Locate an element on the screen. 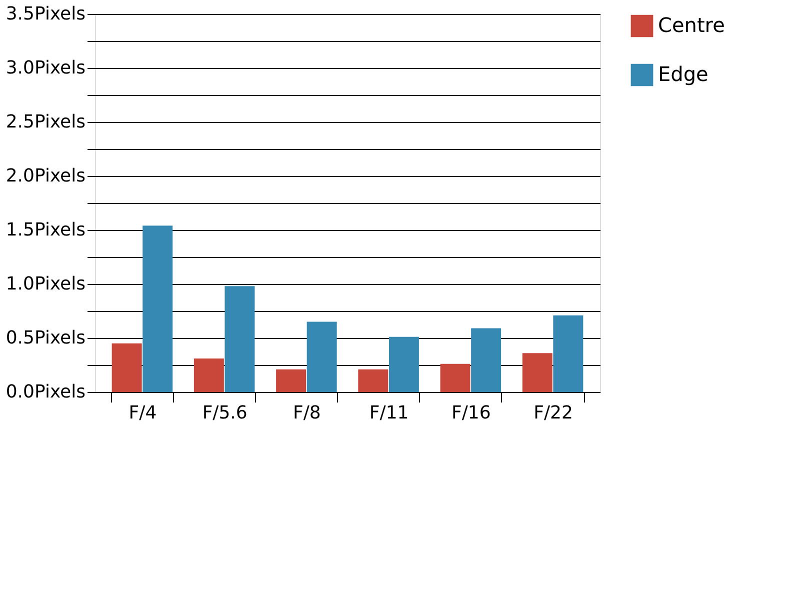  y-tick-label: 1.0Pixels is located at coordinates (46, 284).